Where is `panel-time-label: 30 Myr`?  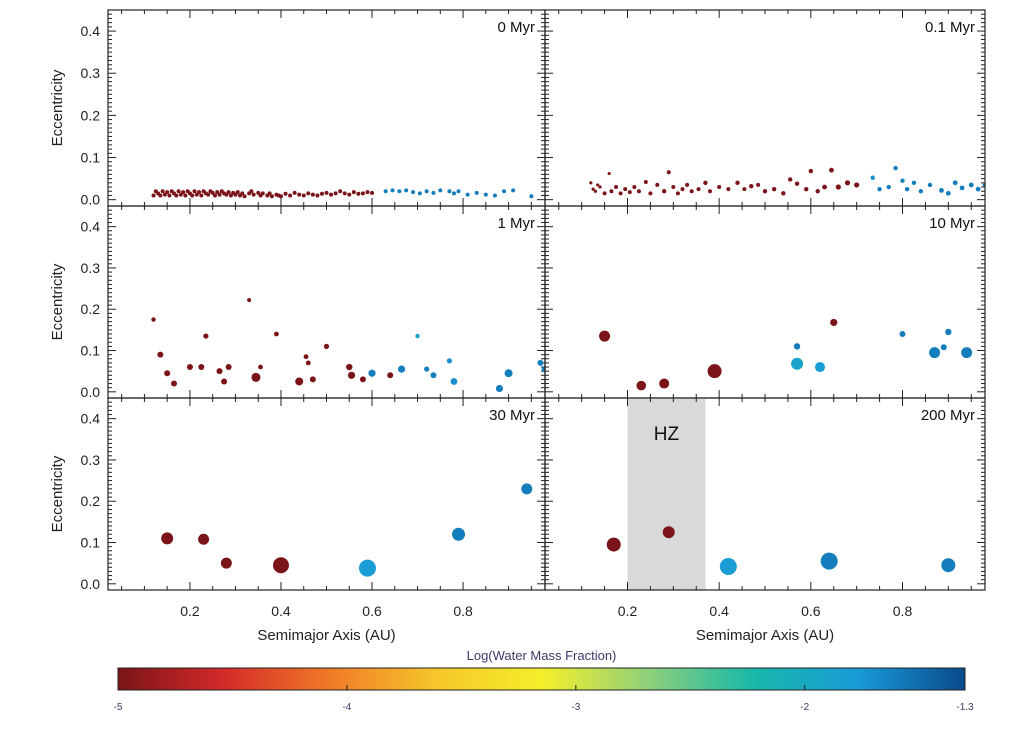
panel-time-label: 30 Myr is located at coordinates (512, 415).